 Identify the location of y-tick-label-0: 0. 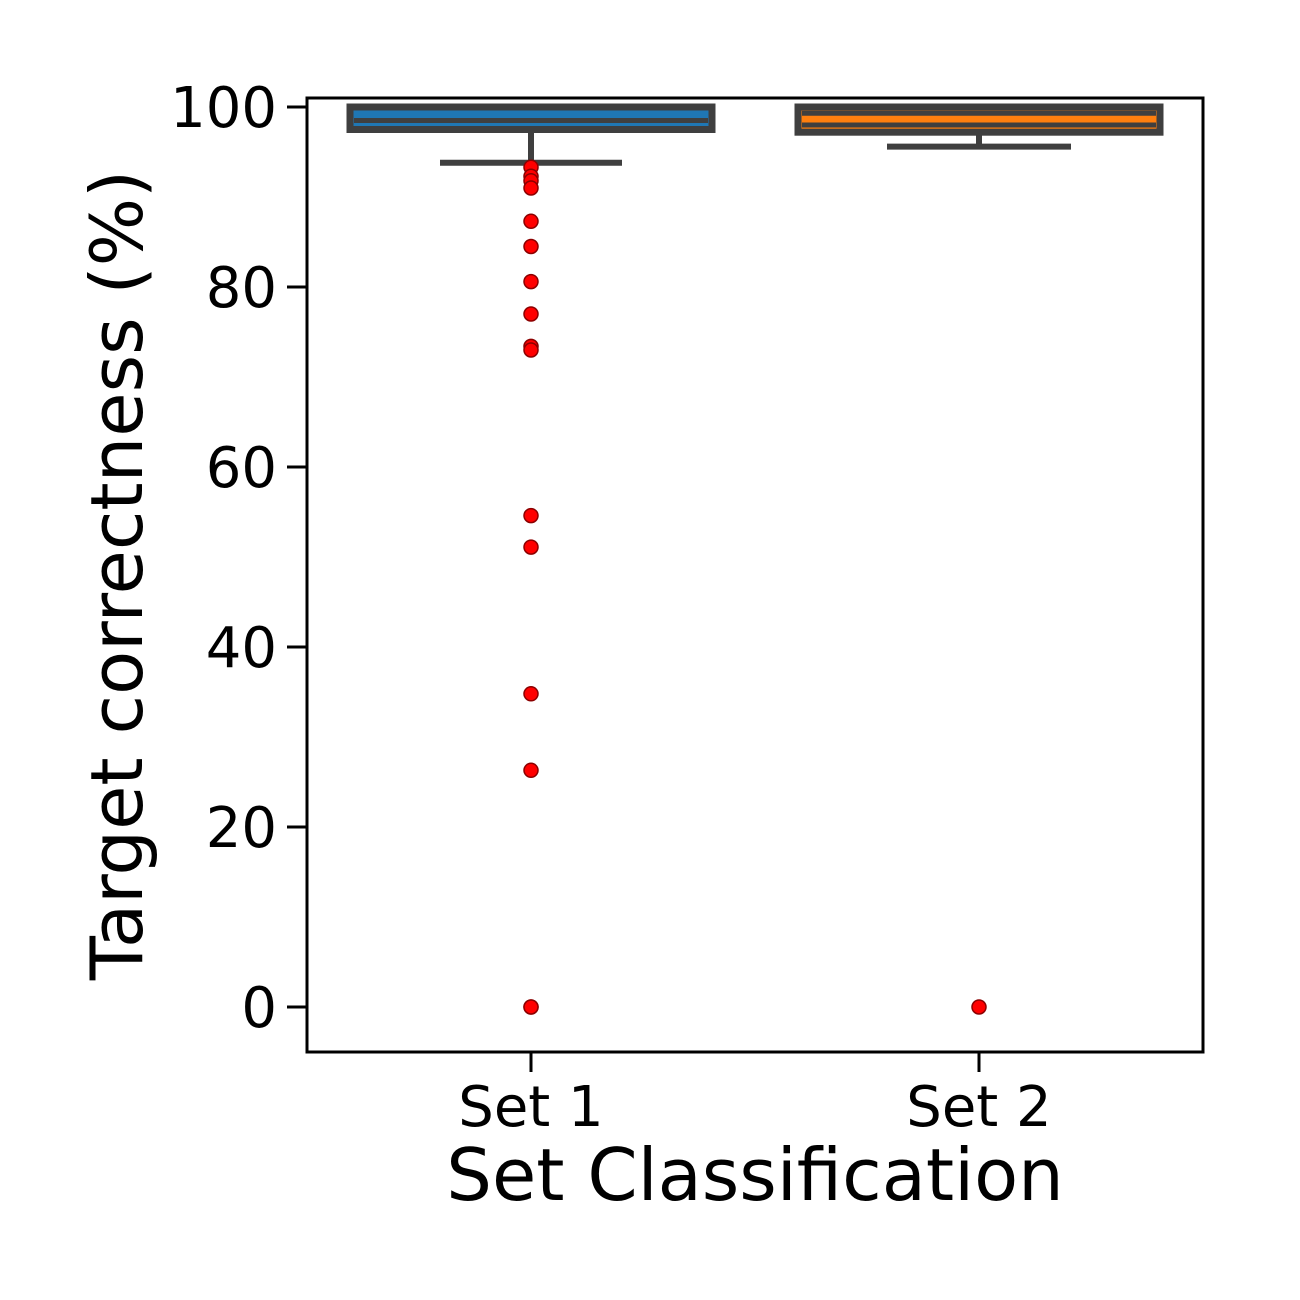
(259, 1008).